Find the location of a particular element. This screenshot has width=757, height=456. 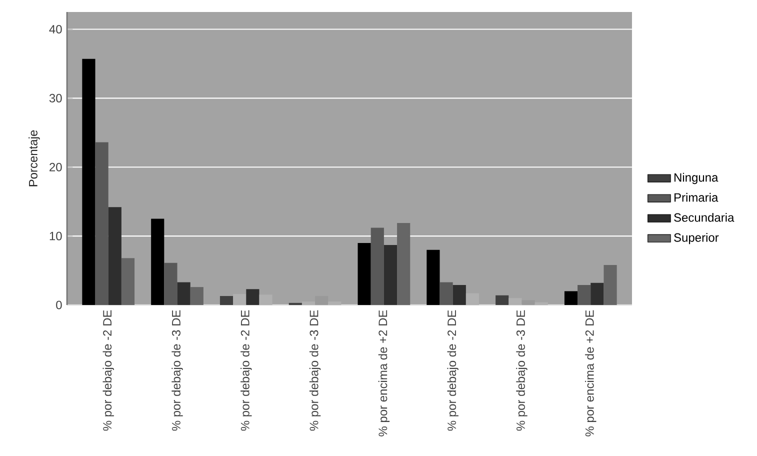

legend-label: Secundaria is located at coordinates (704, 217).